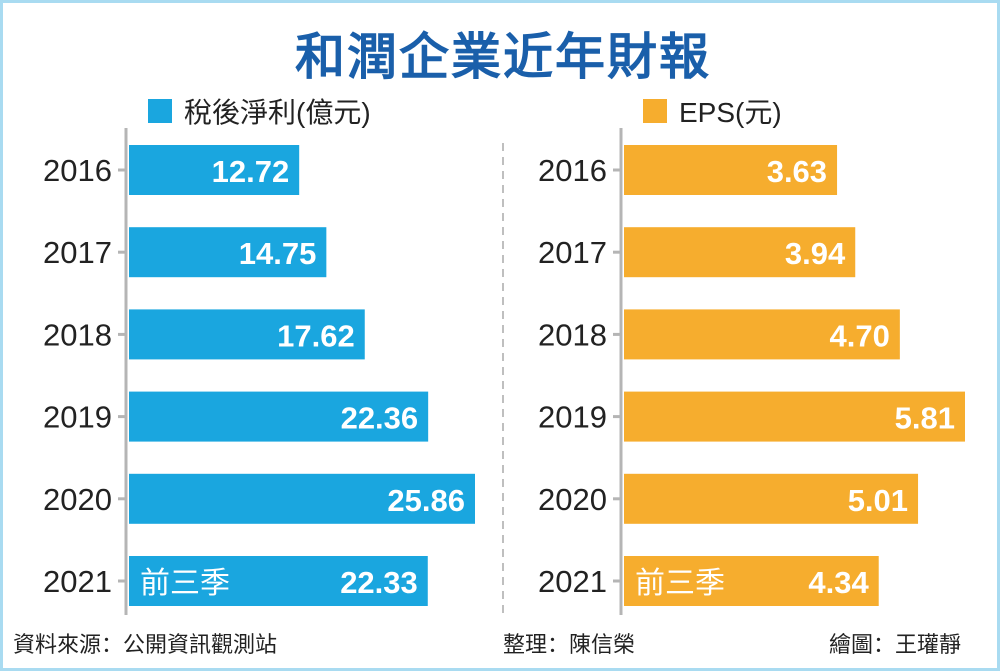 This screenshot has width=1000, height=671. Describe the element at coordinates (895, 644) in the screenshot. I see `graphic-note: 繪圖：王瓘靜` at that location.